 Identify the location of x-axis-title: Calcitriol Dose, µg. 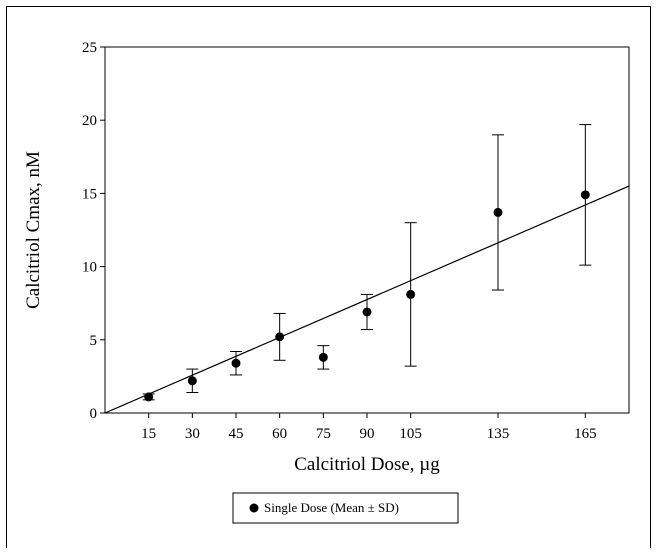
(367, 464).